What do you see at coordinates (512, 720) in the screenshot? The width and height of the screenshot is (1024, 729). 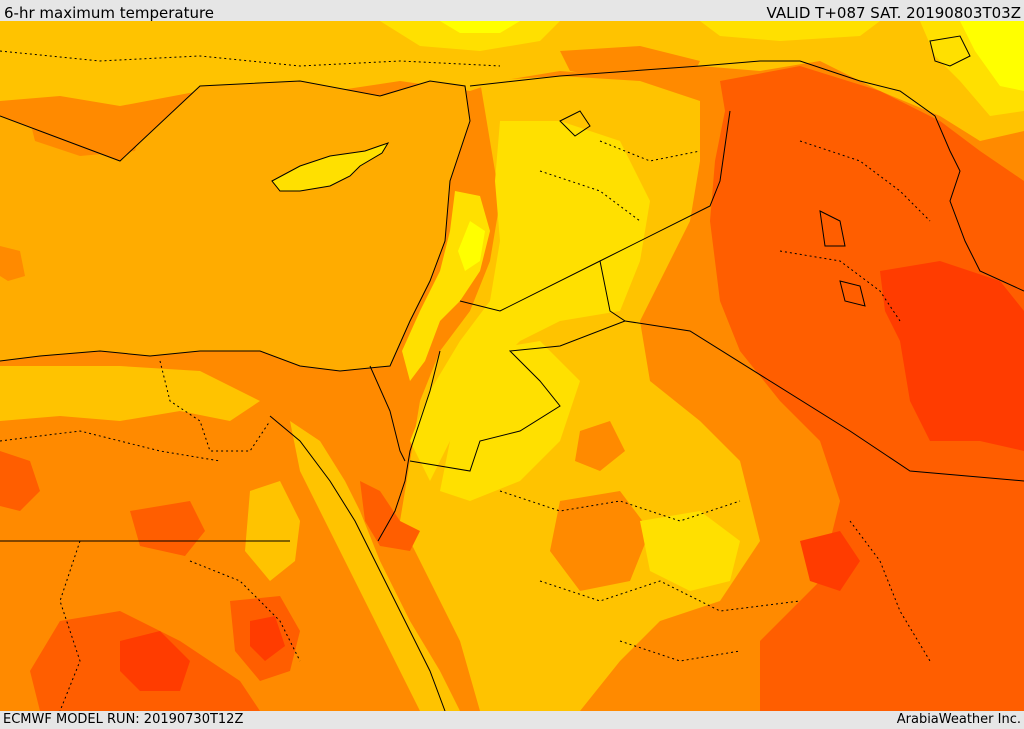 I see `footer-bar` at bounding box center [512, 720].